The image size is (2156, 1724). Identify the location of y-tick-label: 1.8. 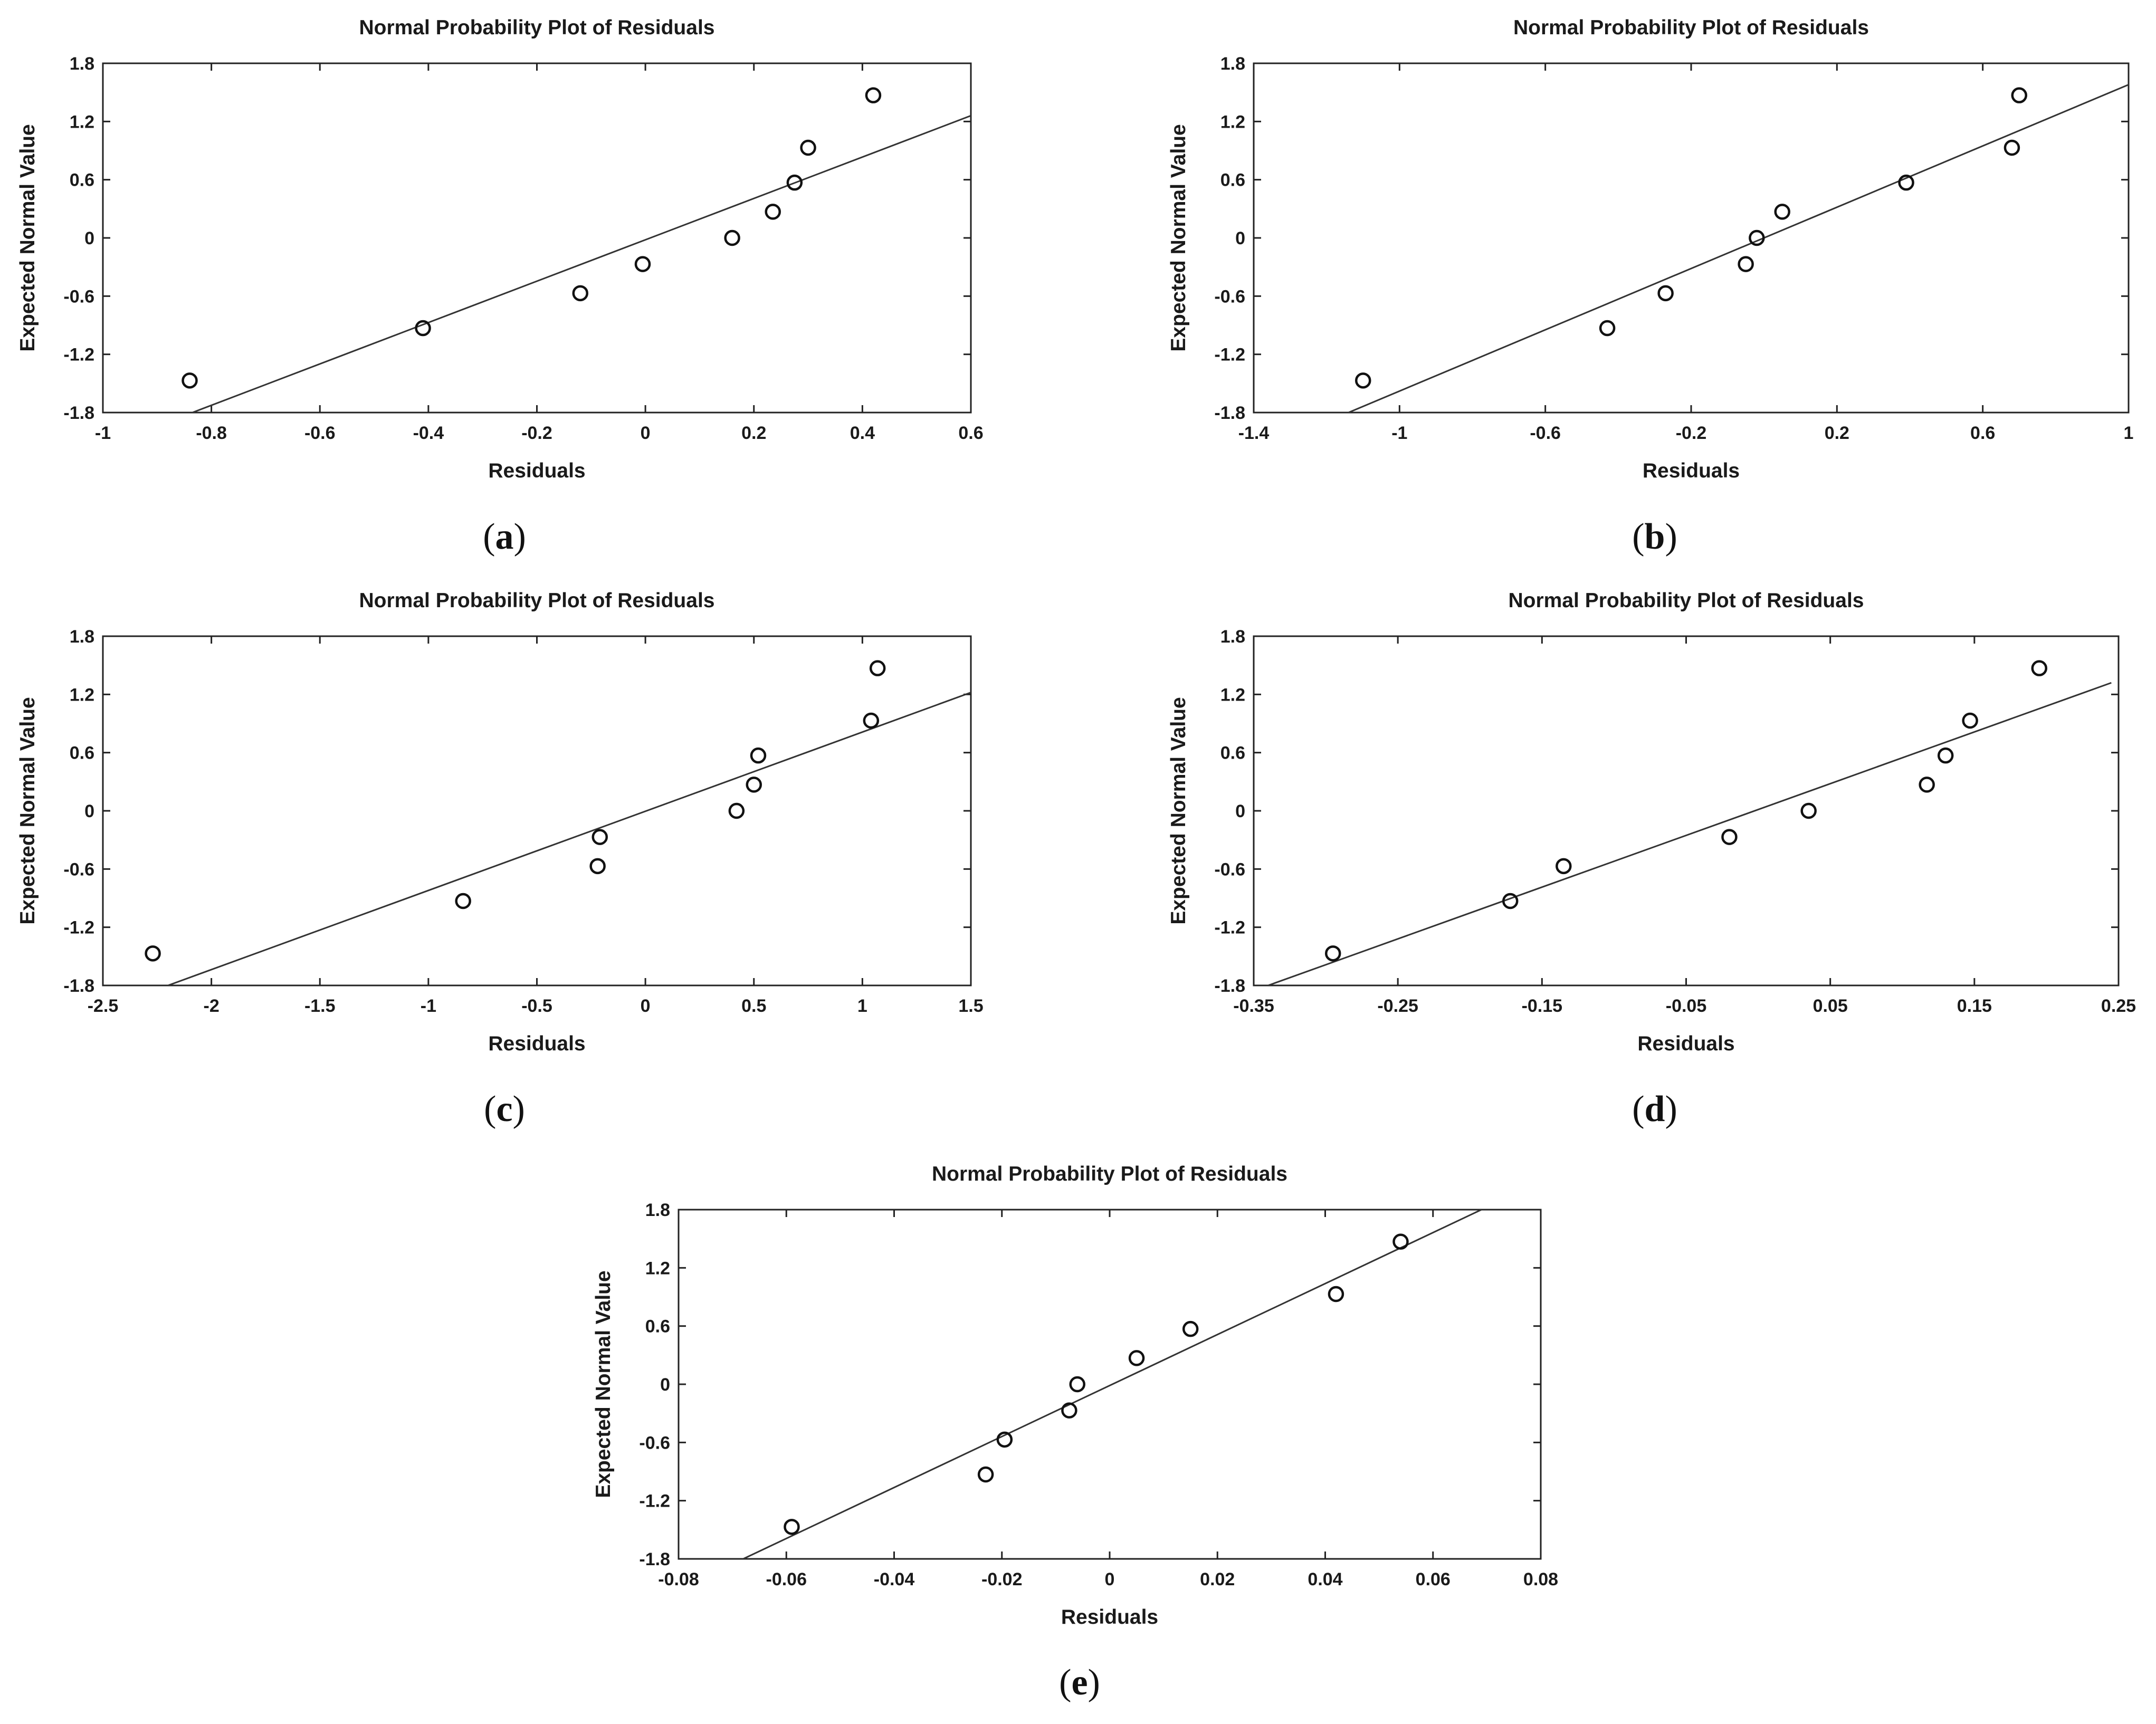
(657, 1210).